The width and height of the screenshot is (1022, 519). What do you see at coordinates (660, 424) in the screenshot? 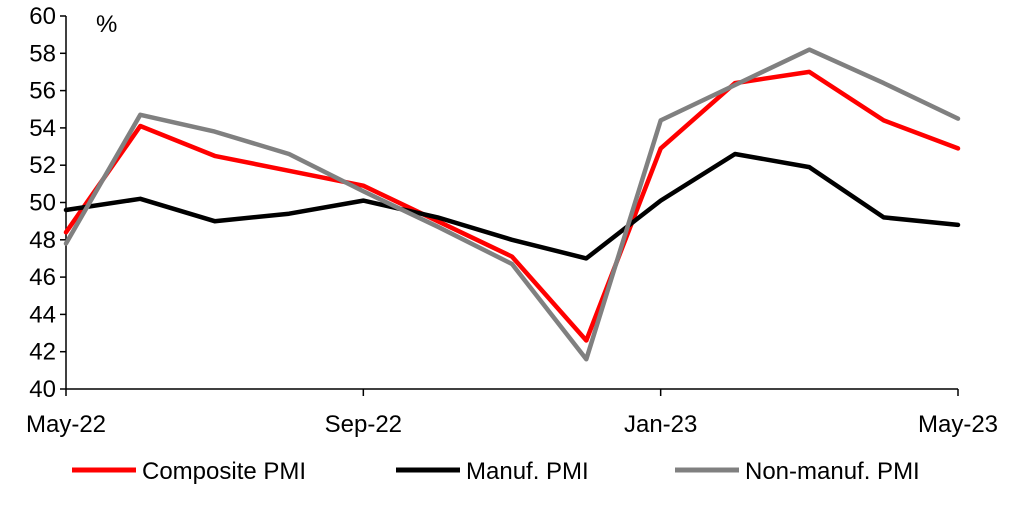
I see `x-tick-label: Jan-23` at bounding box center [660, 424].